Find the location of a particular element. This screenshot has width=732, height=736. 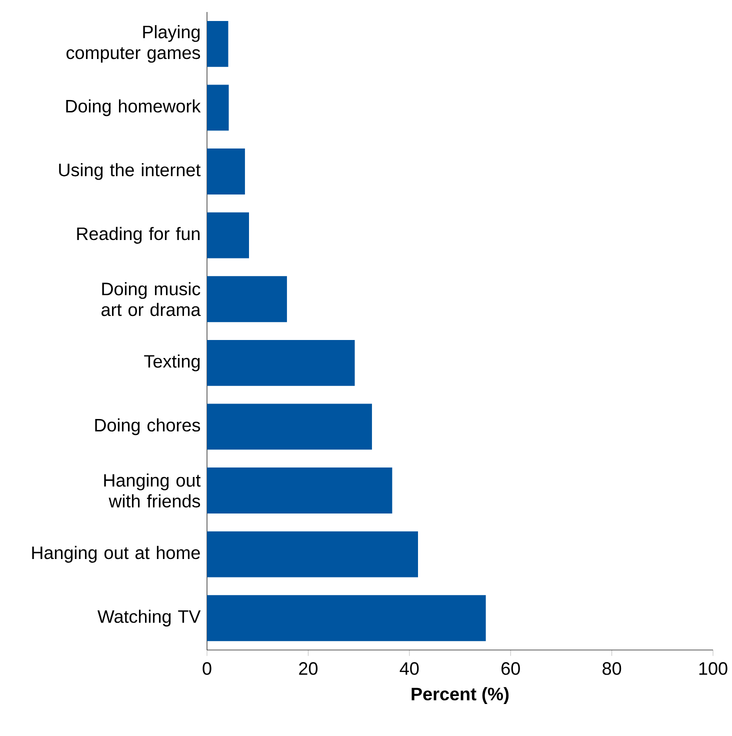

y-tick-label: Hanging out at home is located at coordinates (116, 554).